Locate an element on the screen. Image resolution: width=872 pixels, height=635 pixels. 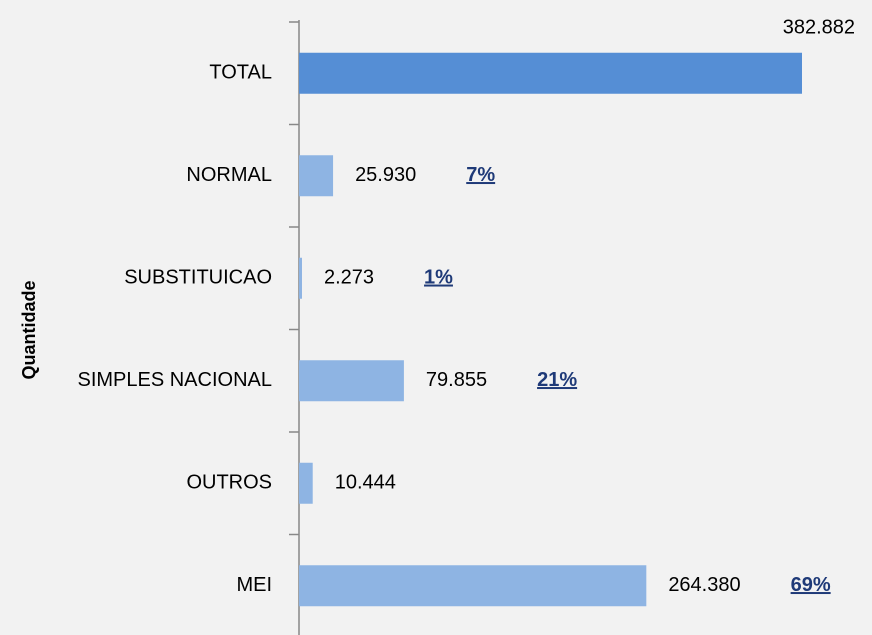
value-label: 264.380 is located at coordinates (704, 585).